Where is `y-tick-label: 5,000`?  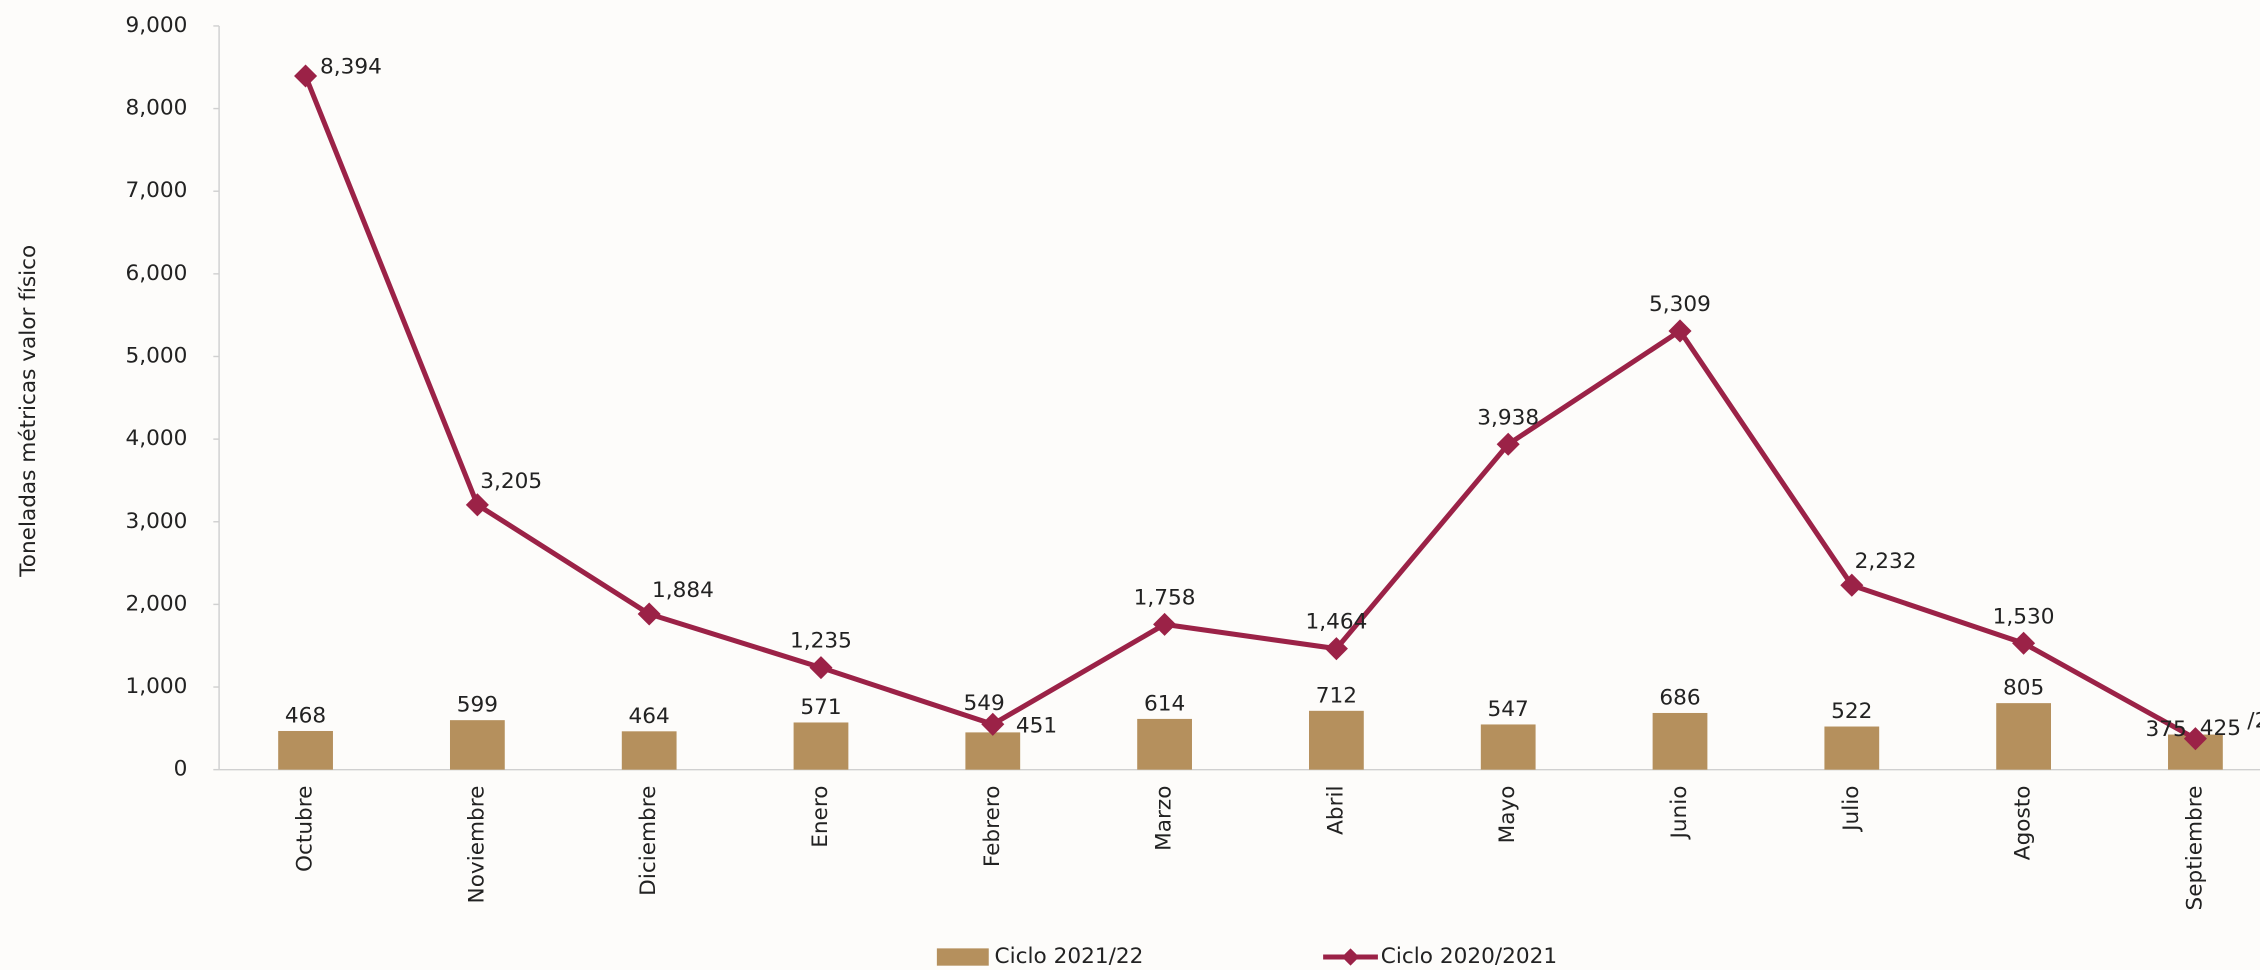 y-tick-label: 5,000 is located at coordinates (157, 355).